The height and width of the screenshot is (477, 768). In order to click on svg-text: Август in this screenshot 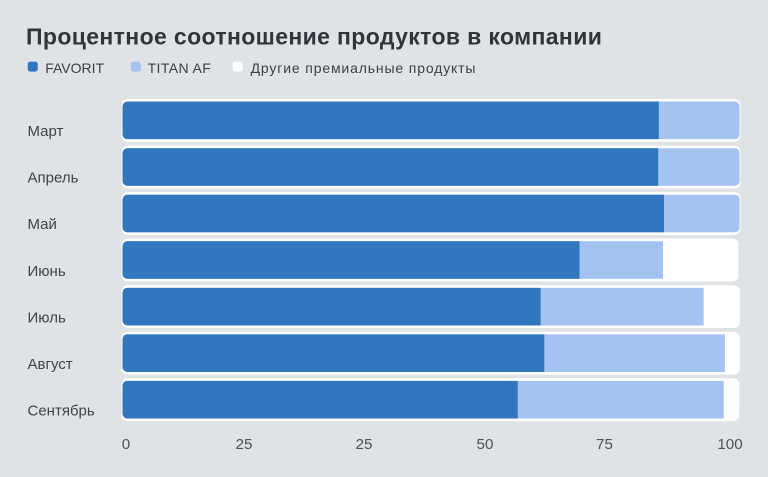, I will do `click(50, 364)`.